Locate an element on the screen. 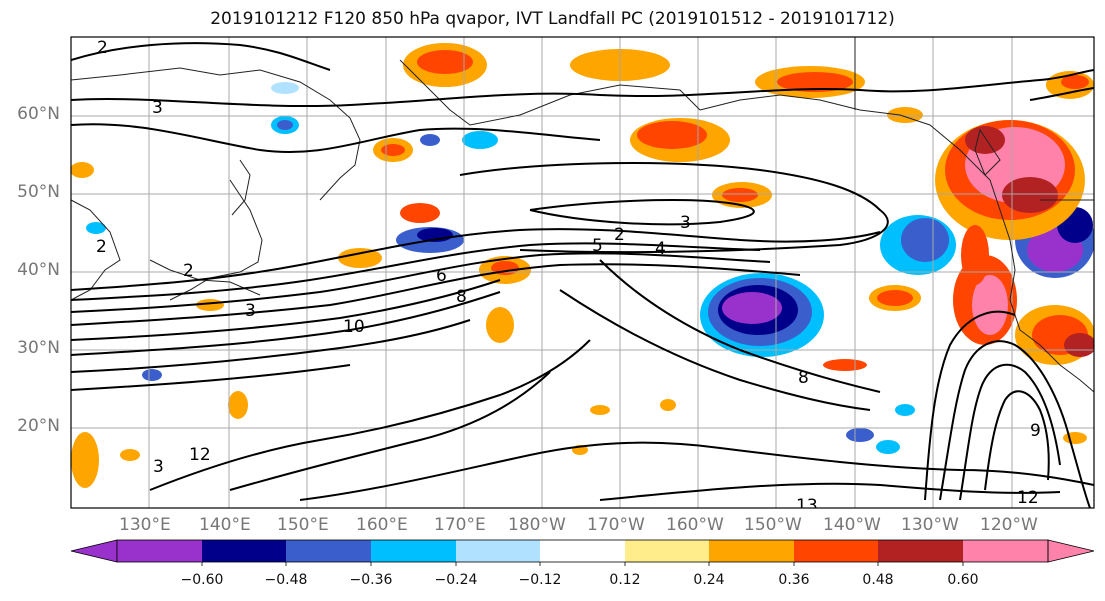 The width and height of the screenshot is (1105, 601). colorbar-tick-label: 0.48 is located at coordinates (878, 580).